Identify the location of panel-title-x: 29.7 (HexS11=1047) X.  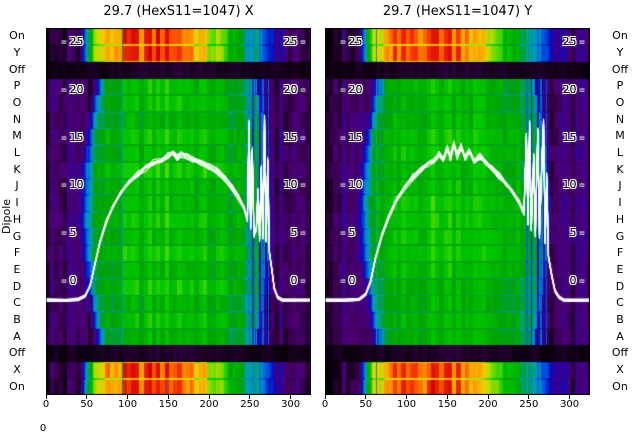
(178, 11).